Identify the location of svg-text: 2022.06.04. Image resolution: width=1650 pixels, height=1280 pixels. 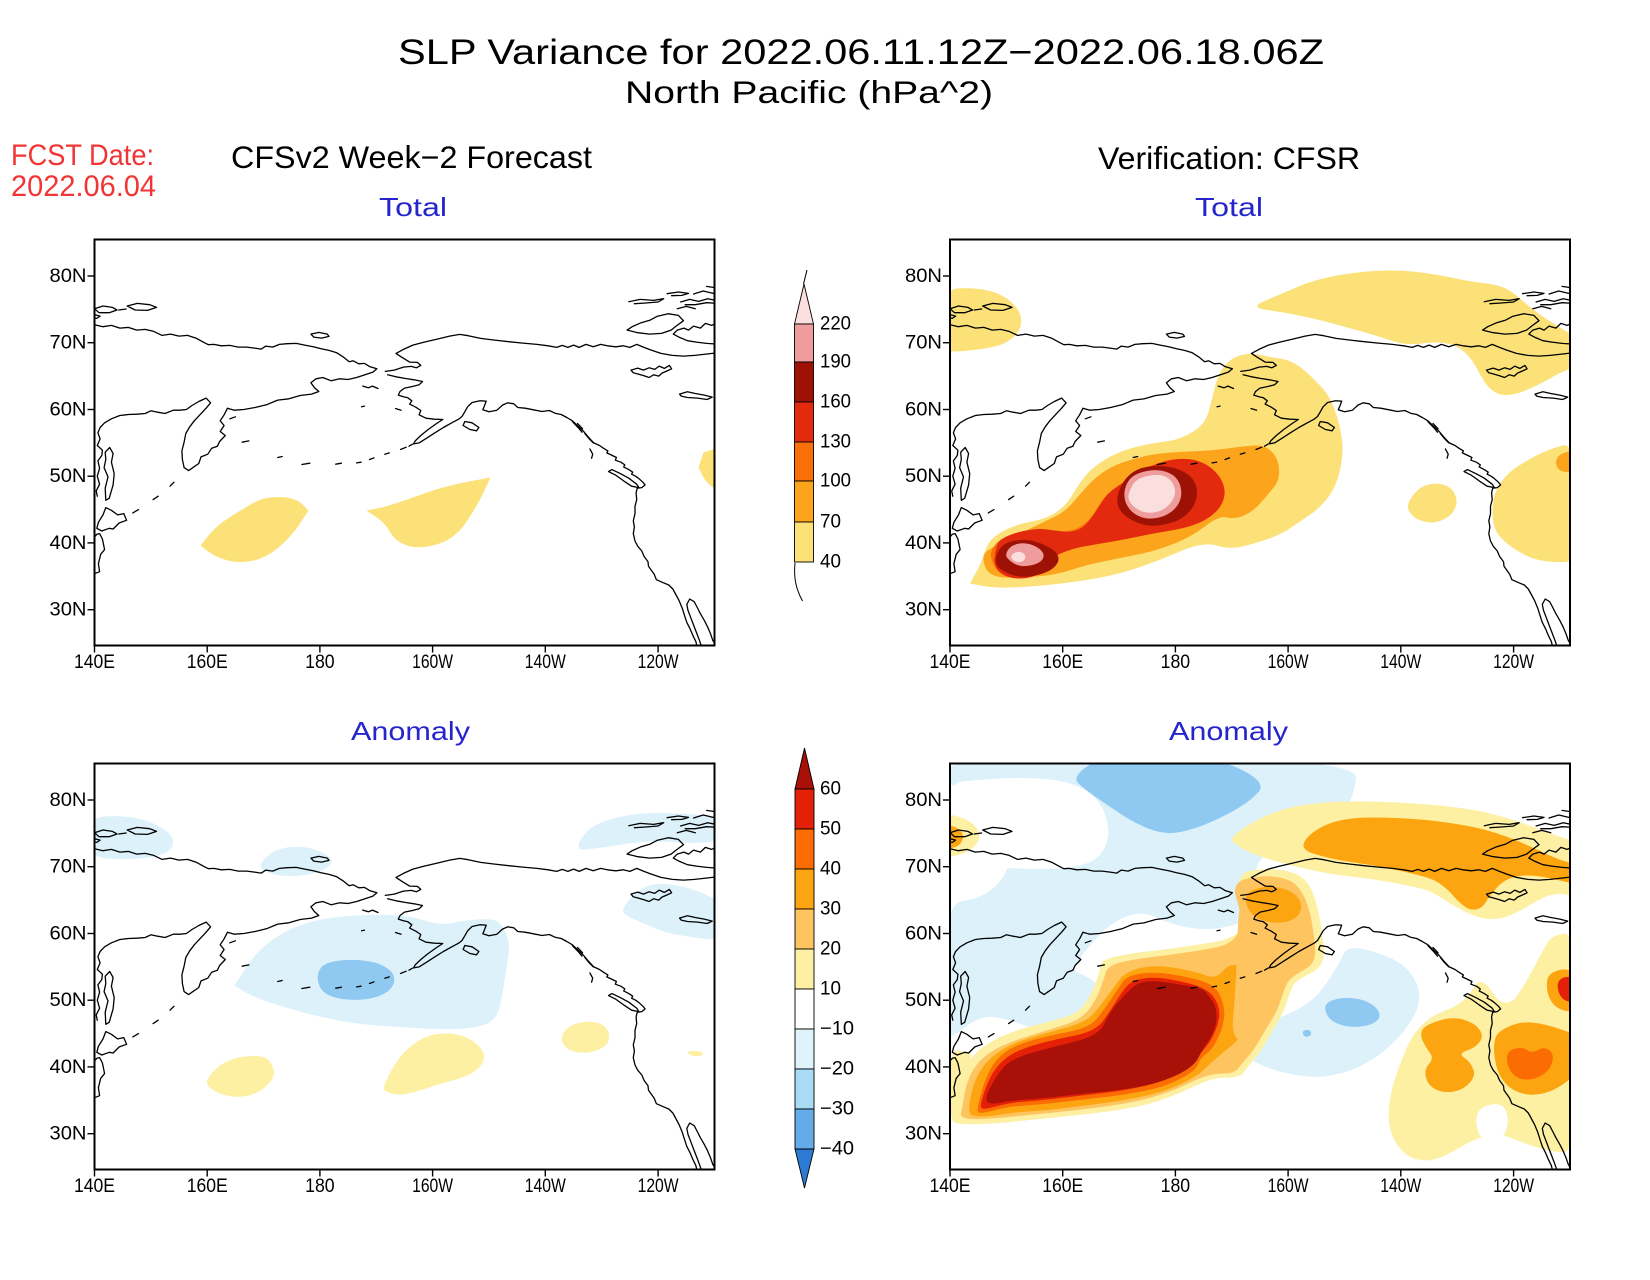
(83, 186).